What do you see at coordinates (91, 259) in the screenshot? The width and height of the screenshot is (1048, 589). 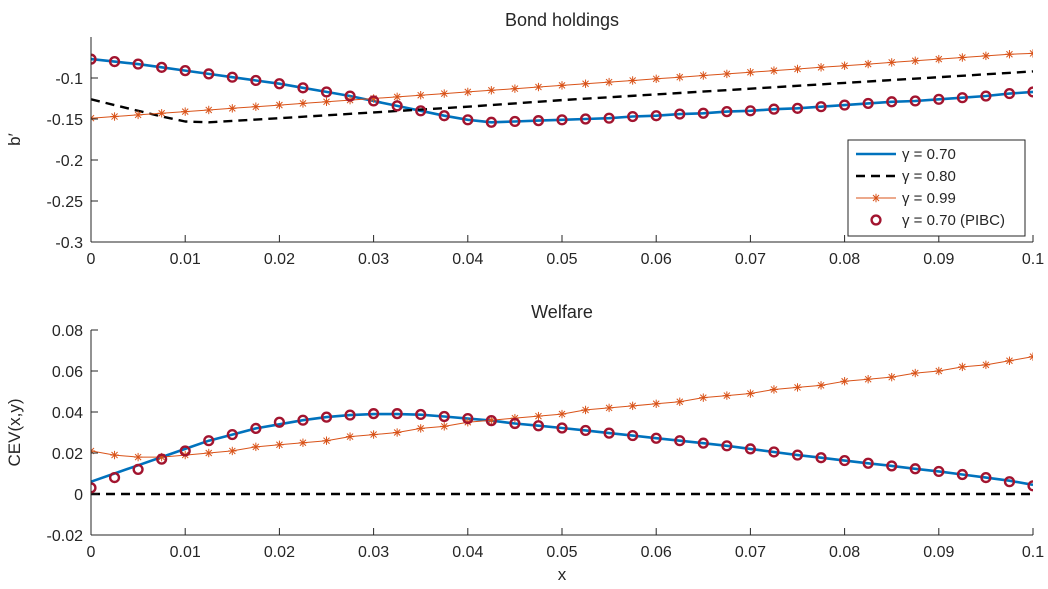 I see `x-tick-label: 0` at bounding box center [91, 259].